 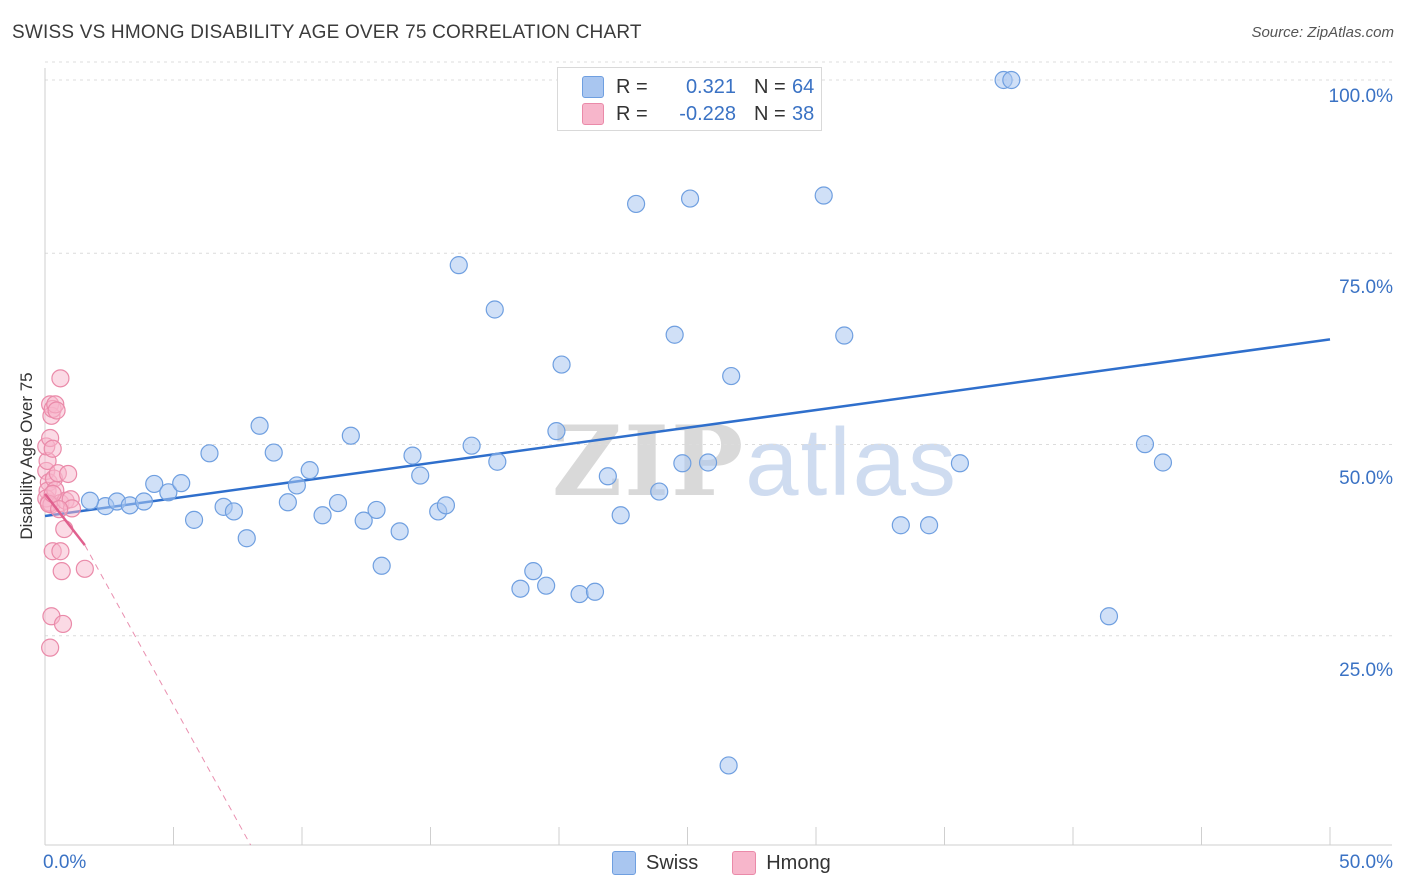 What do you see at coordinates (744, 863) in the screenshot?
I see `legend-swatch-hmong` at bounding box center [744, 863].